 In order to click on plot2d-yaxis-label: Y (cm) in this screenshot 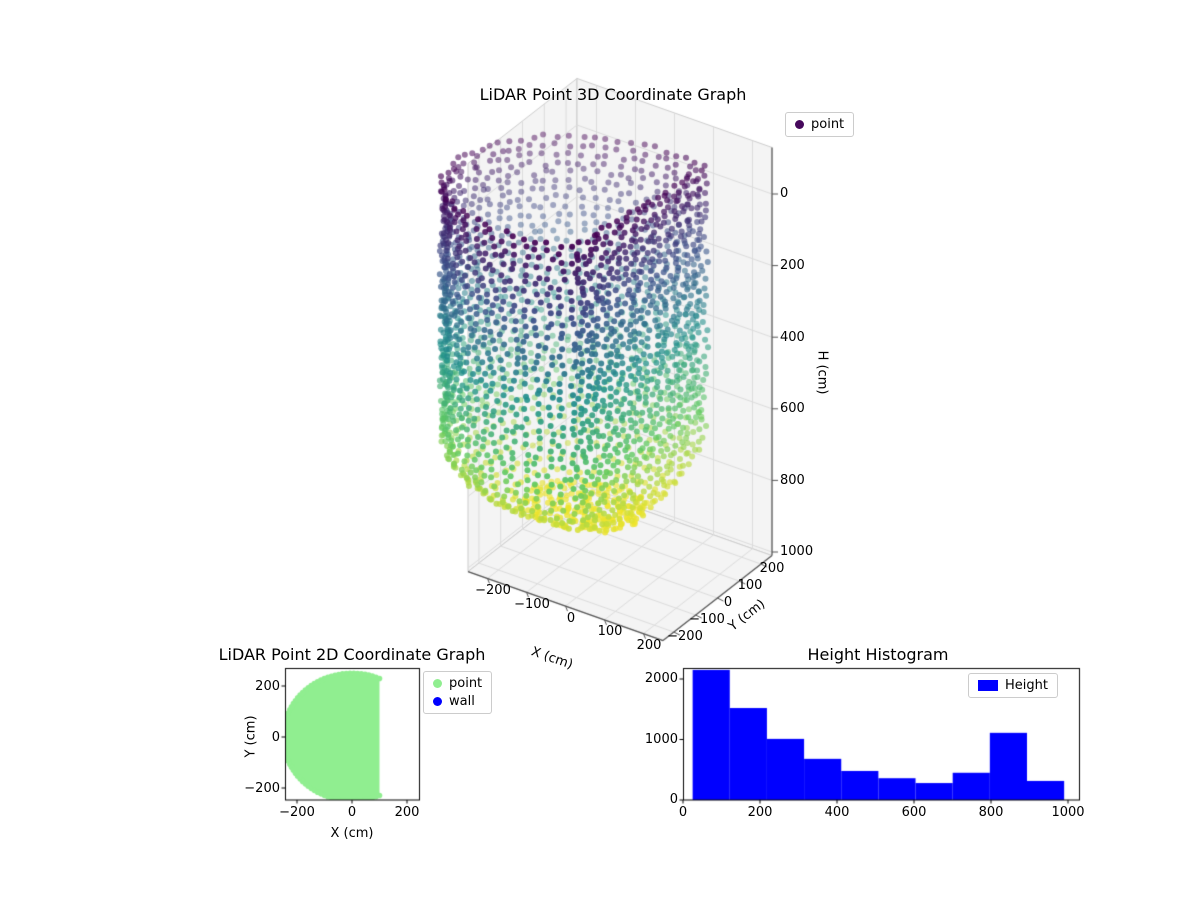, I will do `click(251, 736)`.